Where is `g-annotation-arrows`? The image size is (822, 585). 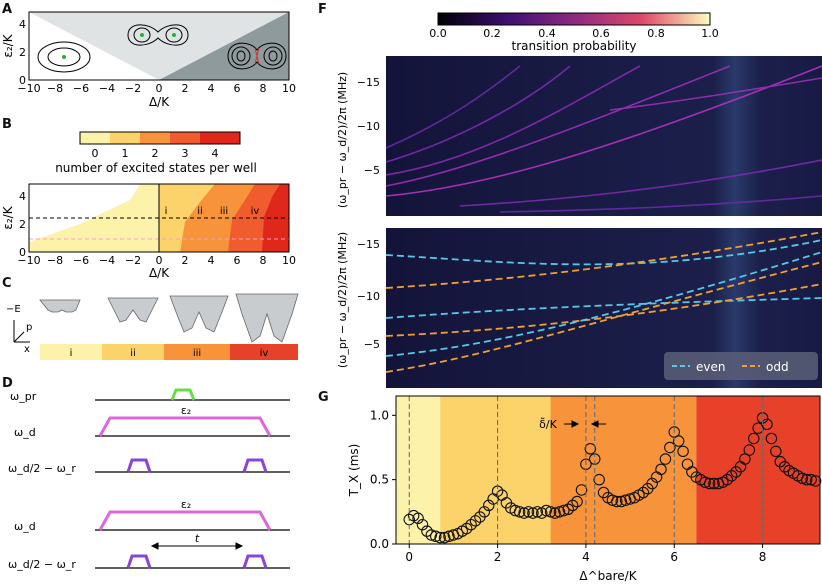
g-annotation-arrows is located at coordinates (585, 424).